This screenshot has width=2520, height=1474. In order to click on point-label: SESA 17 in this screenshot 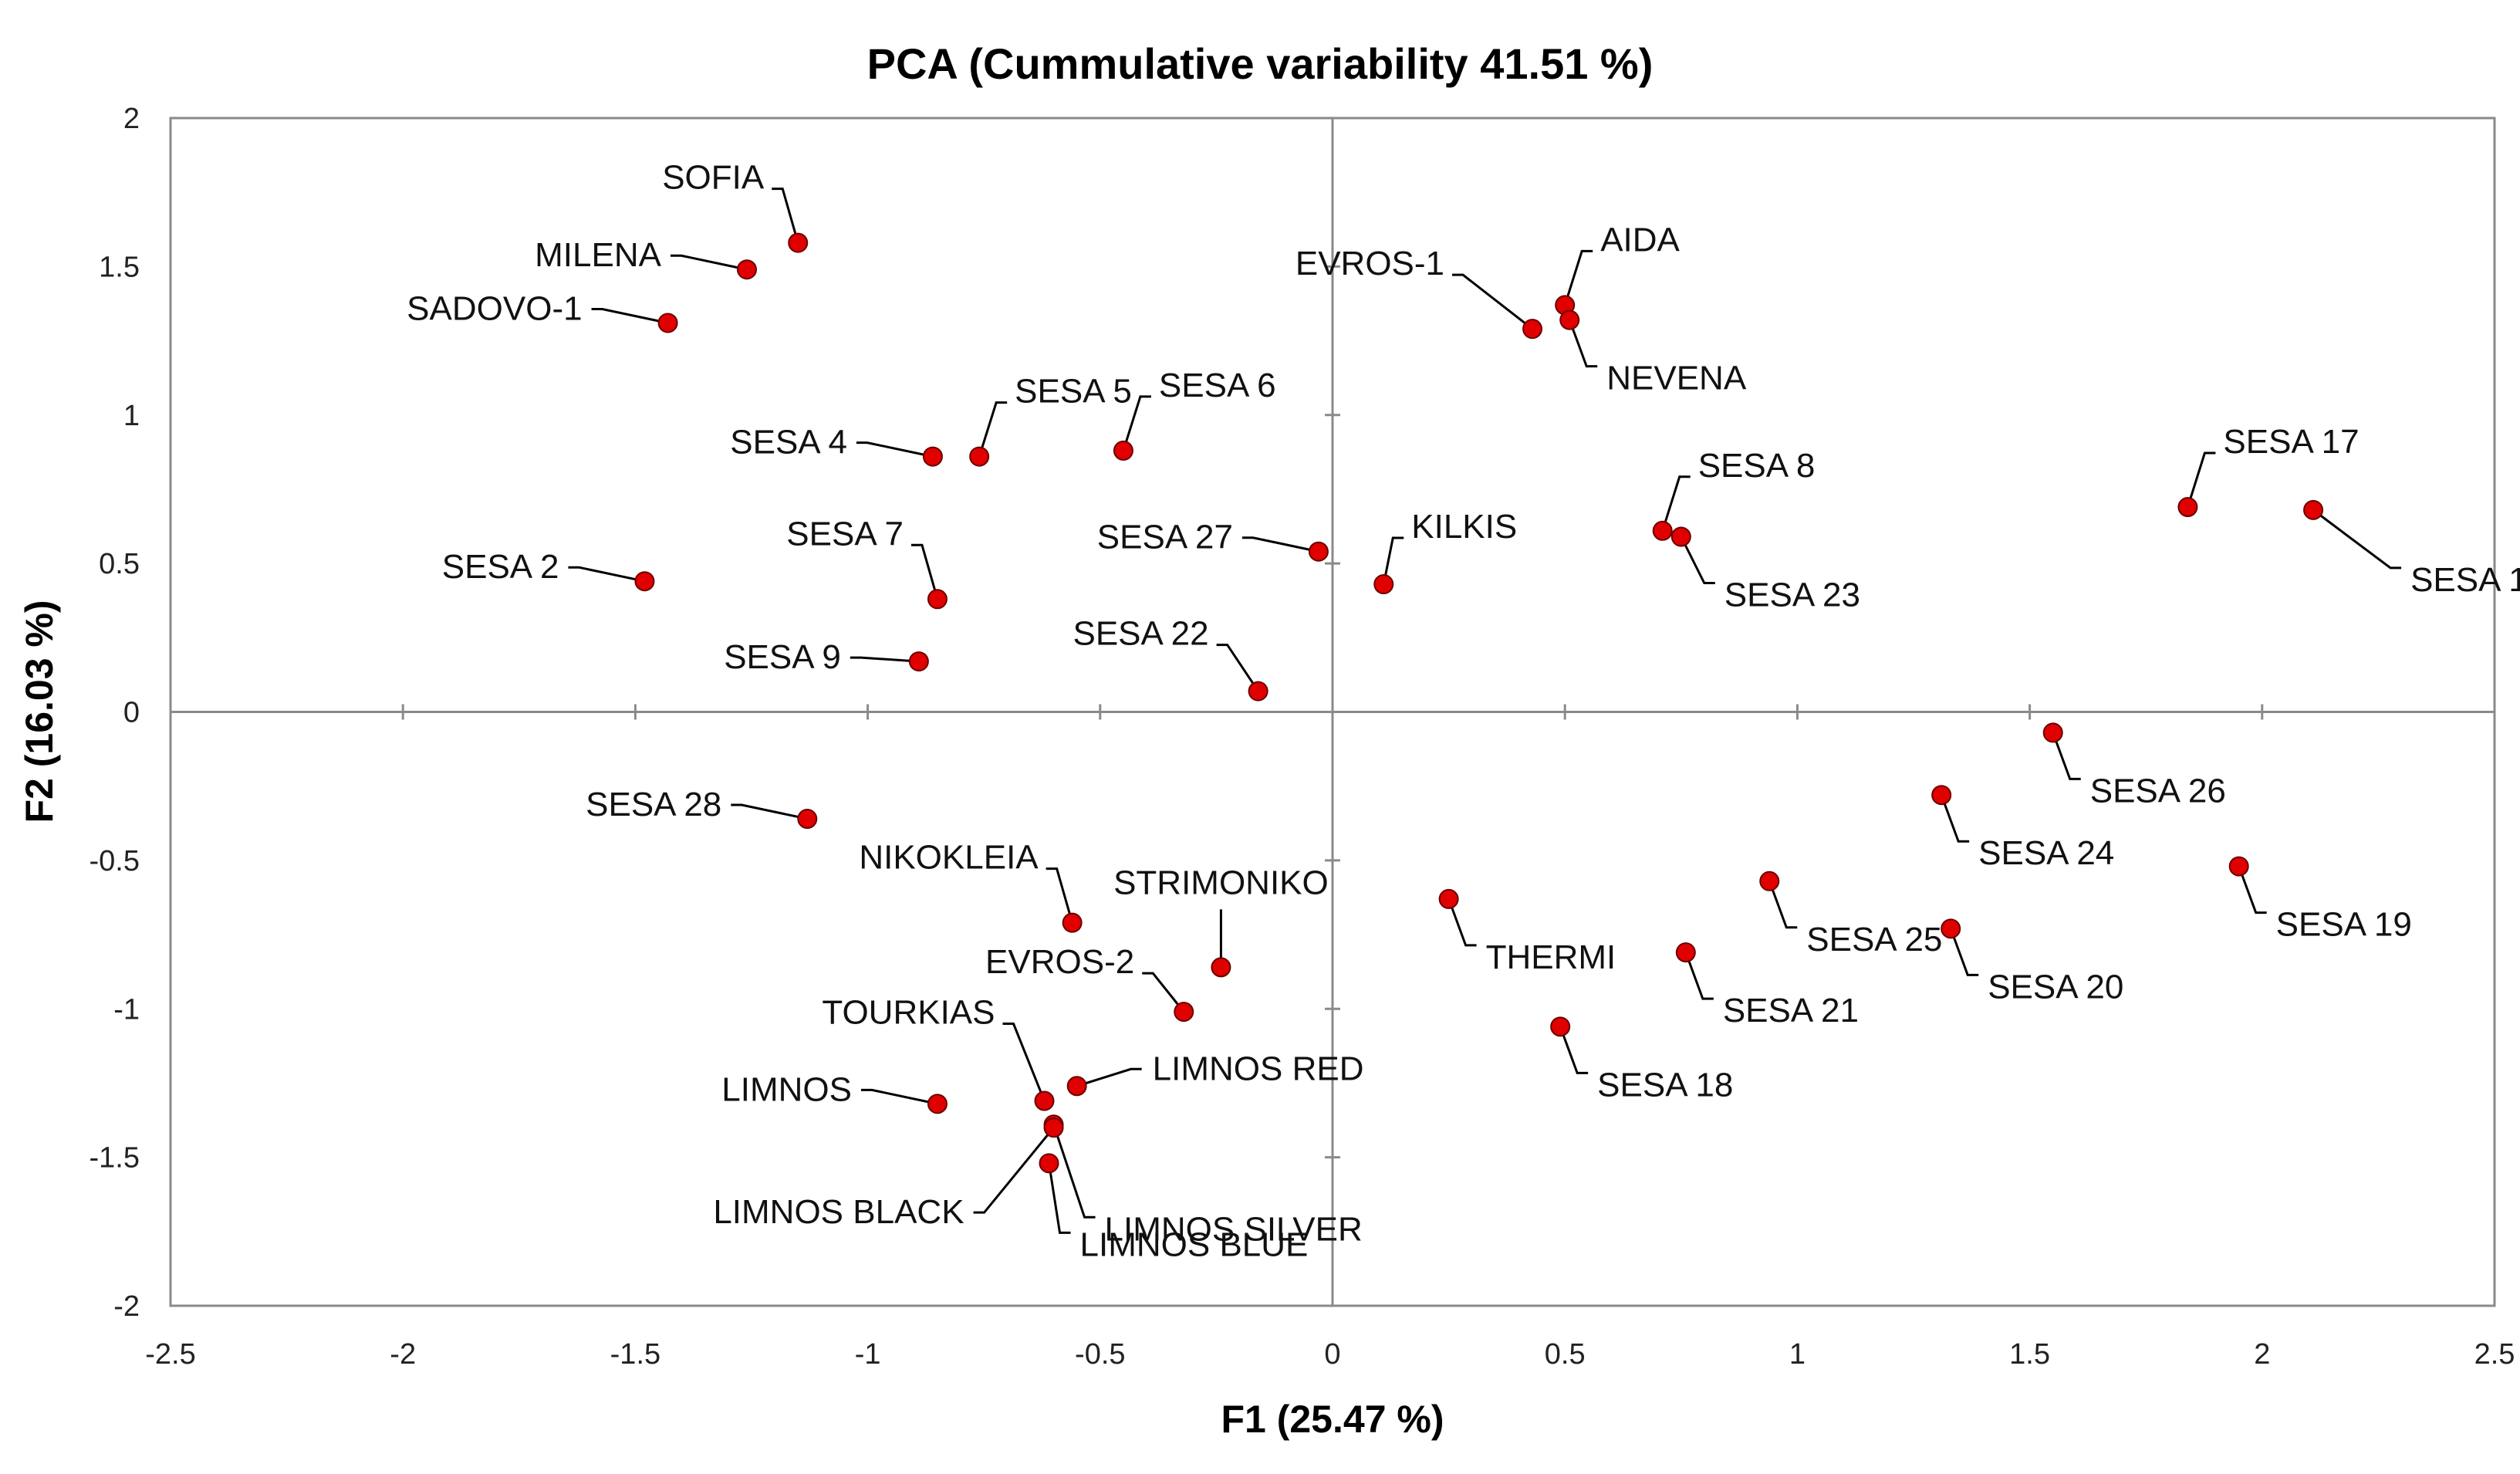, I will do `click(2291, 442)`.